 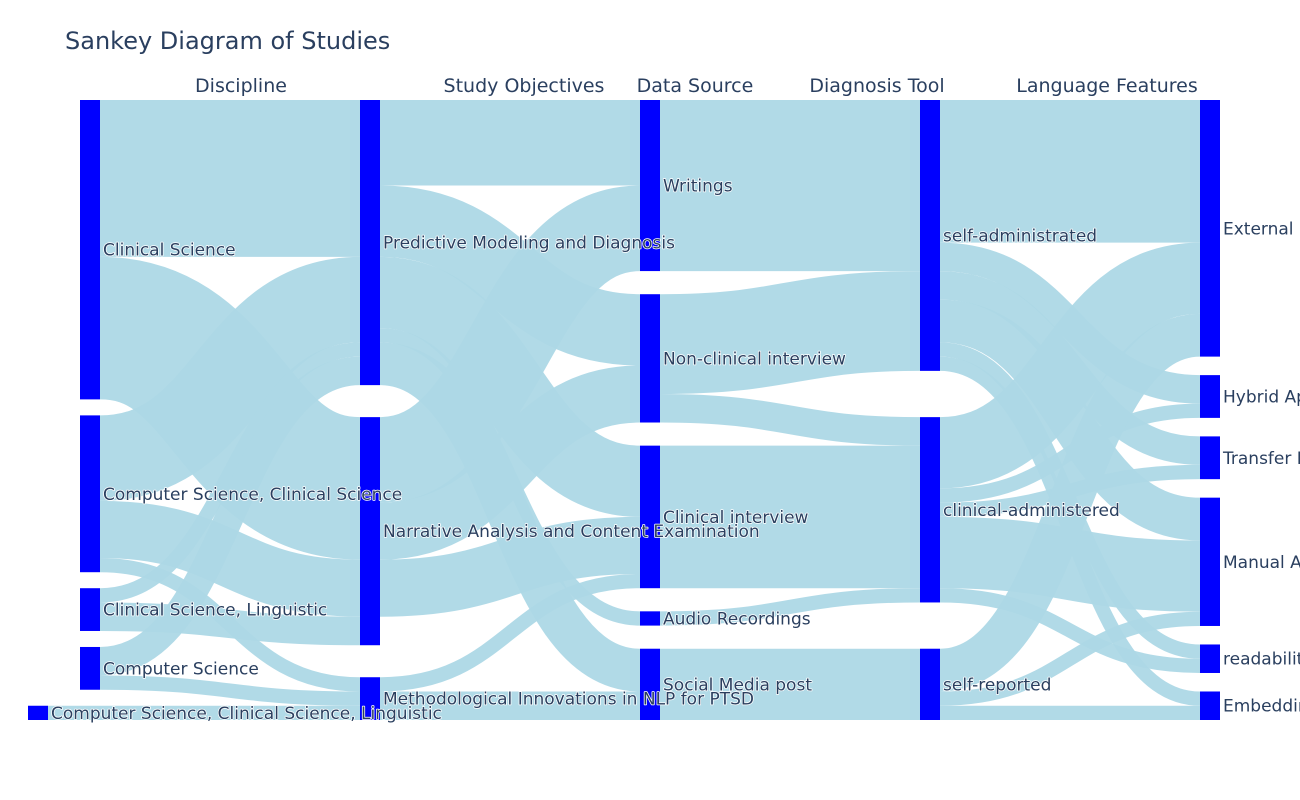 I want to click on sankey-link-sr-to-edwc, so click(x=1070, y=502).